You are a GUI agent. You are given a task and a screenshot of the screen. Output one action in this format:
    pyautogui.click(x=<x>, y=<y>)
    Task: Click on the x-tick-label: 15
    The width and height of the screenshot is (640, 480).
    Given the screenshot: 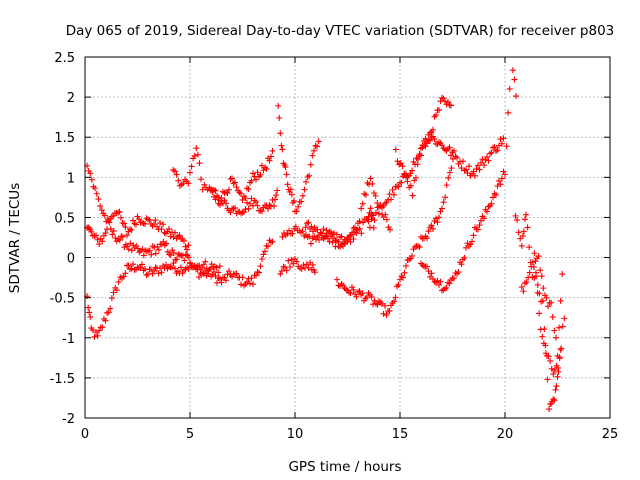 What is the action you would take?
    pyautogui.click(x=400, y=434)
    